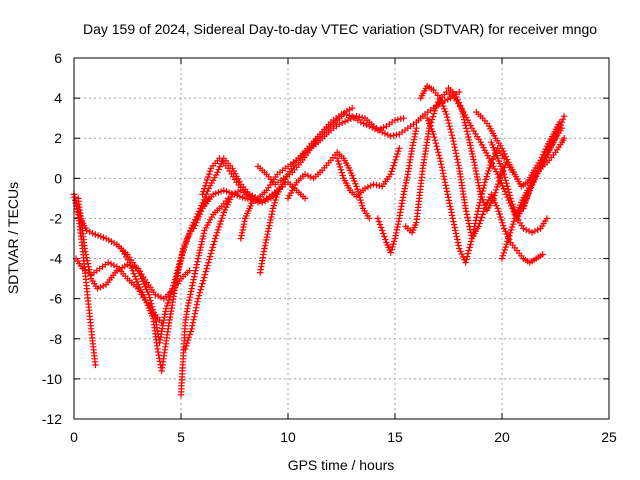  Describe the element at coordinates (609, 437) in the screenshot. I see `x-tick-label: 25` at that location.